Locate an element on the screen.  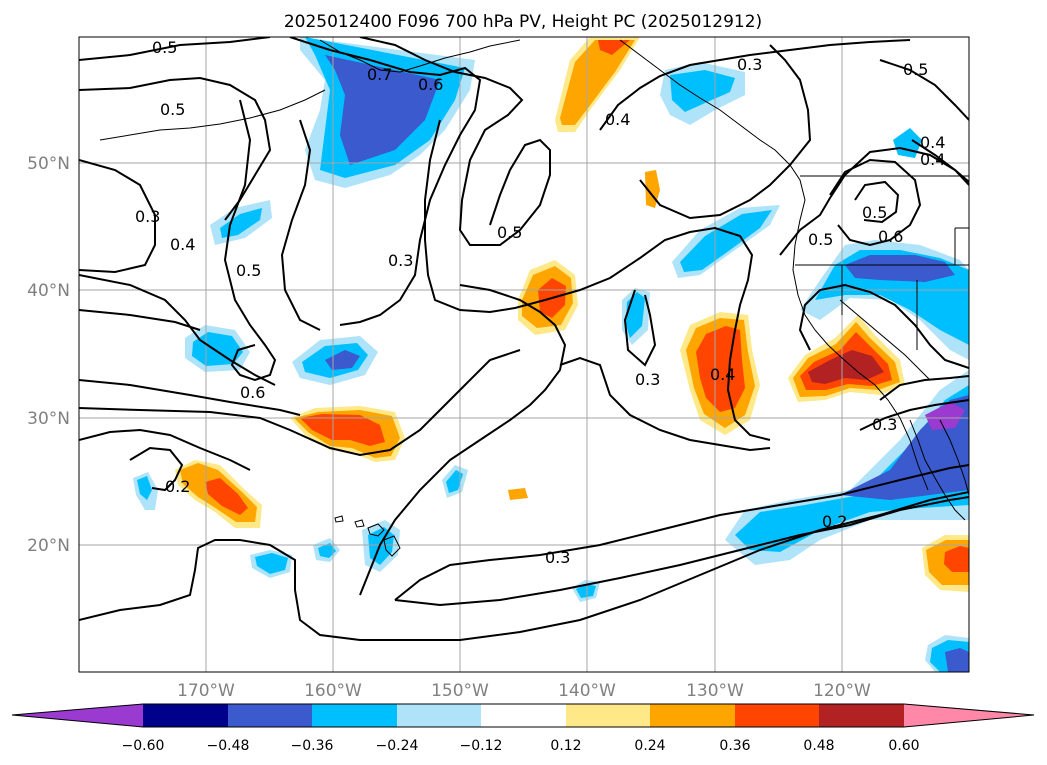
pv-shade-pos-small-ne is located at coordinates (652, 189).